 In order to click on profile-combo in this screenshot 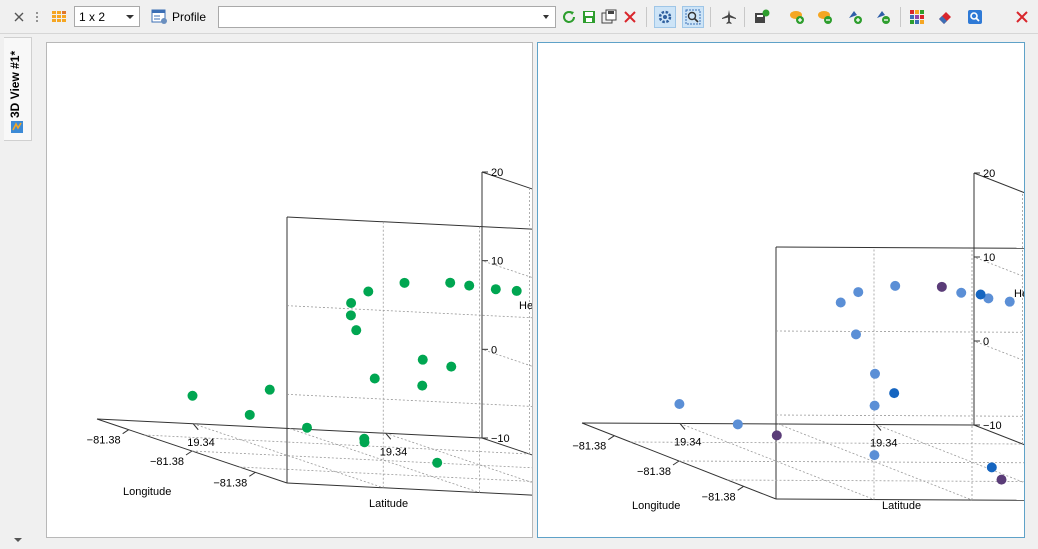, I will do `click(387, 17)`.